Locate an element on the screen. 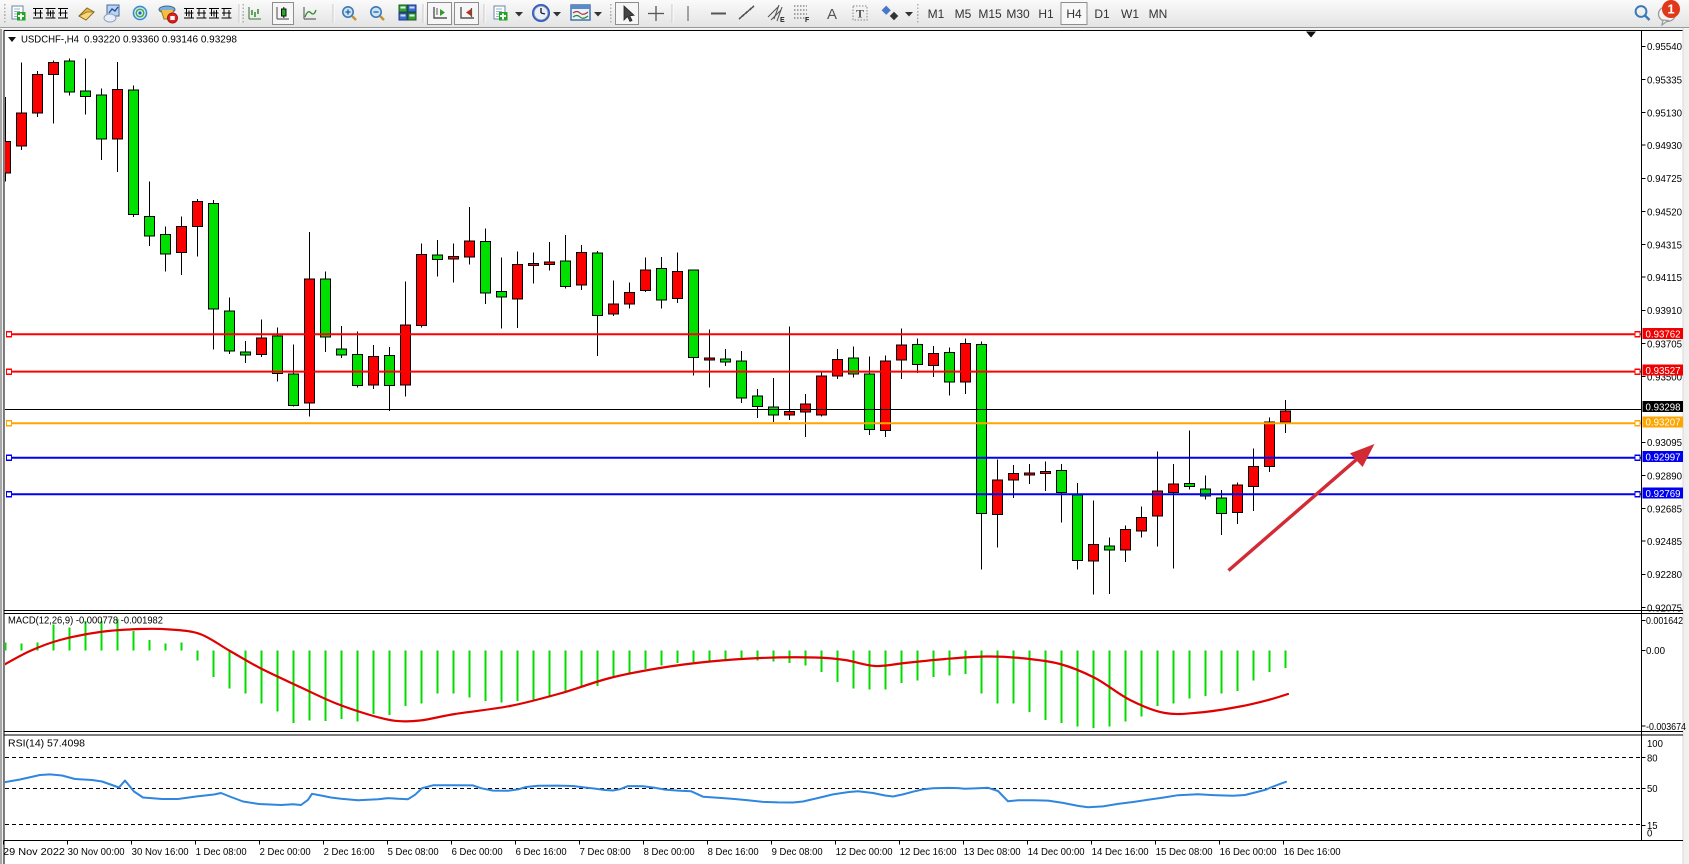 The image size is (1689, 864). svg-text: T is located at coordinates (860, 14).